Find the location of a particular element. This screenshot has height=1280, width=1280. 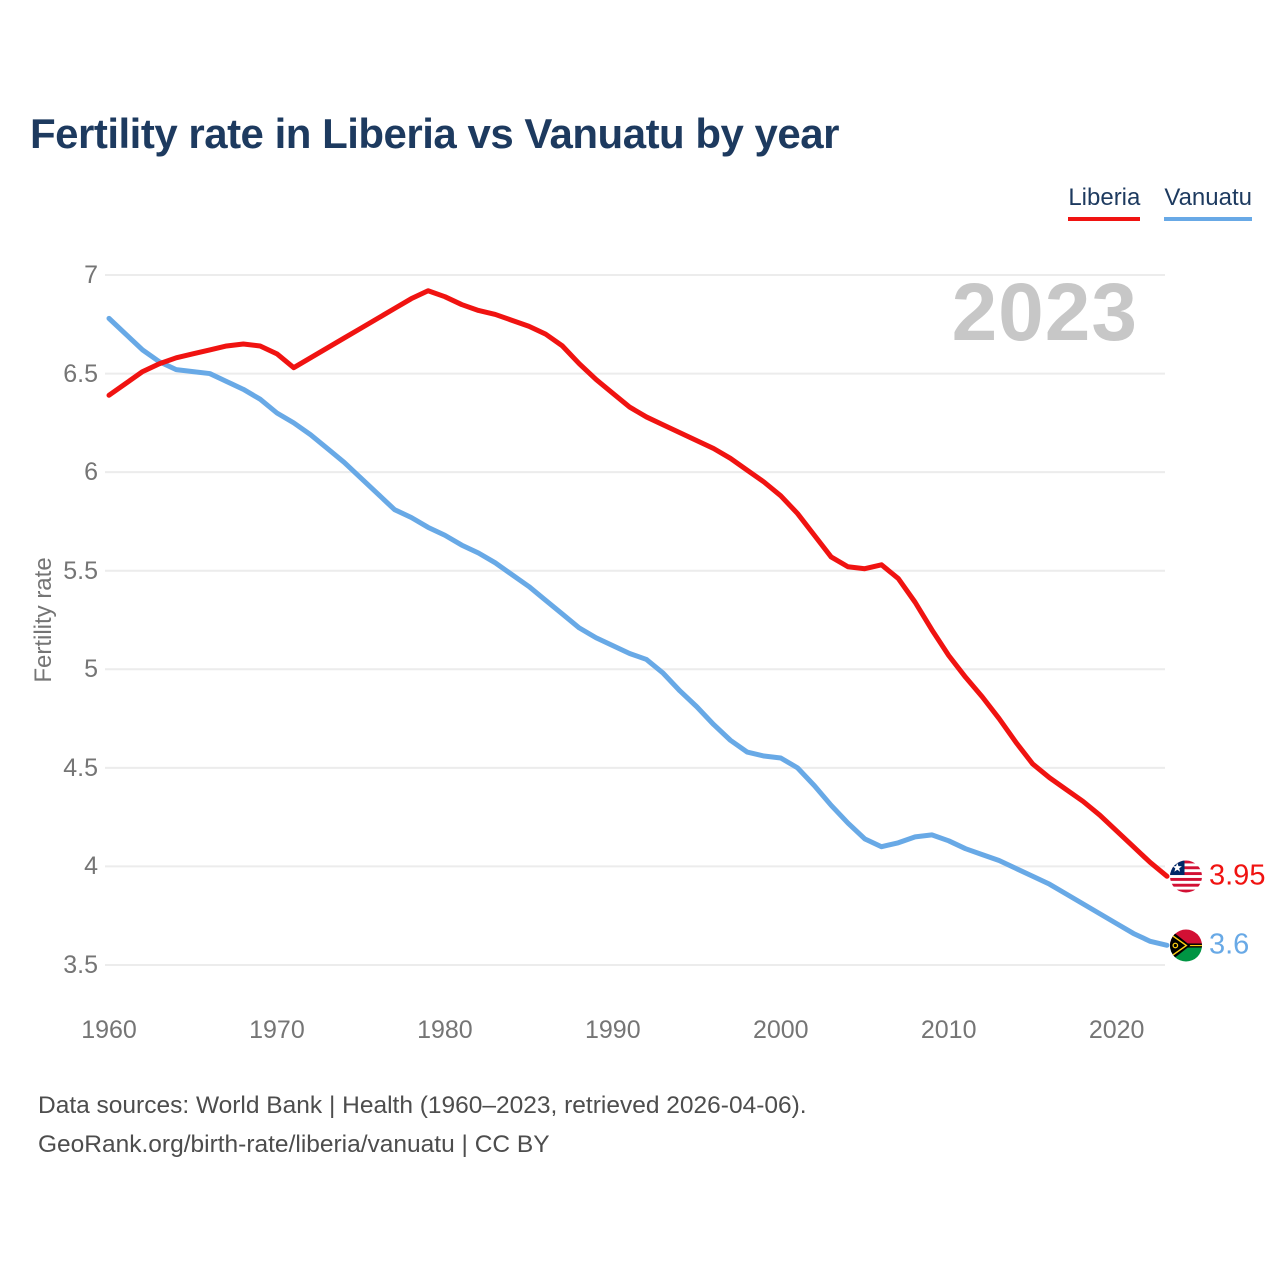

liberia-flag-icon is located at coordinates (1186, 876).